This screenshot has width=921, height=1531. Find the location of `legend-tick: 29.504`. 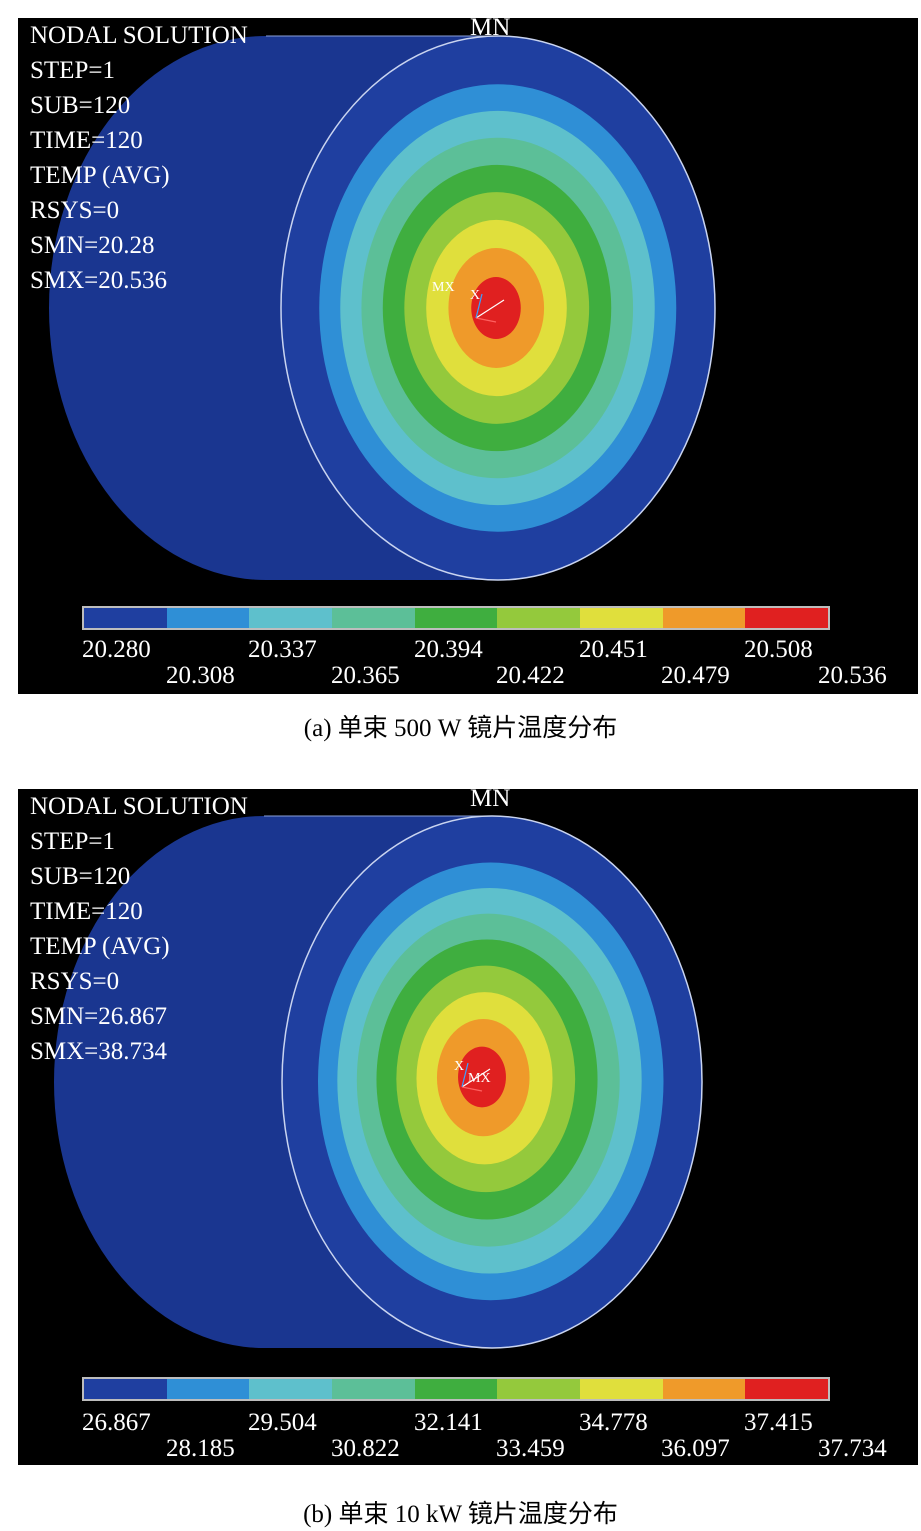

legend-tick: 29.504 is located at coordinates (282, 1422).